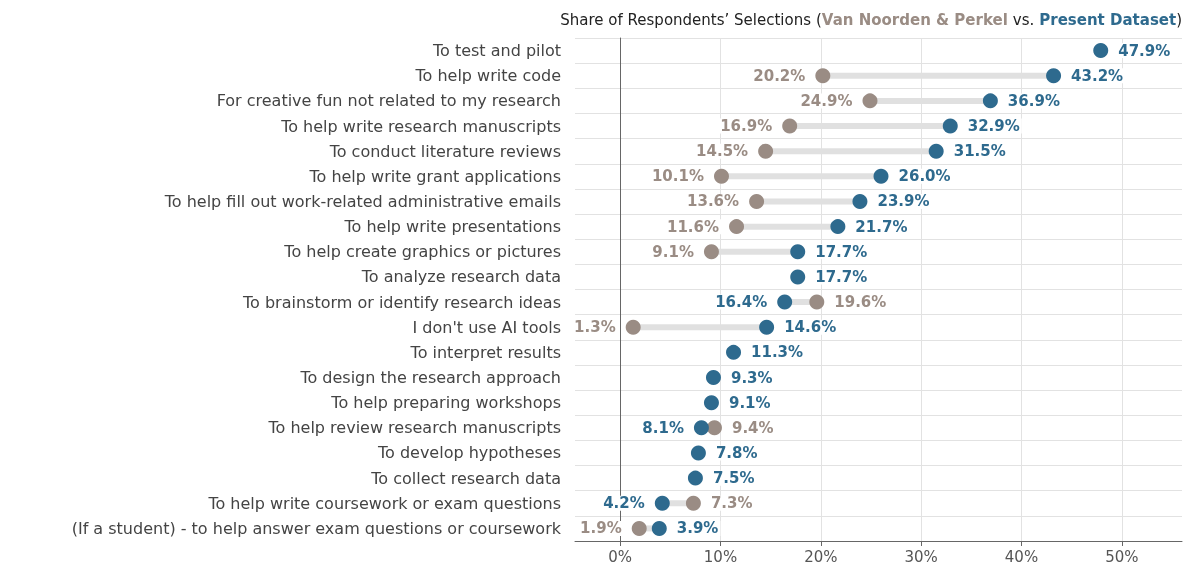 This screenshot has height=587, width=1200. I want to click on data-label: 36.9%, so click(1033, 100).